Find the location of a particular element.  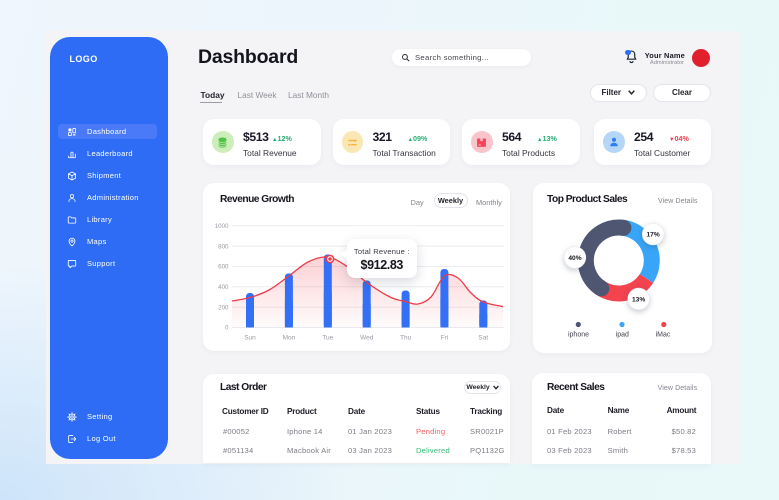

svg-text: 800 is located at coordinates (223, 246).